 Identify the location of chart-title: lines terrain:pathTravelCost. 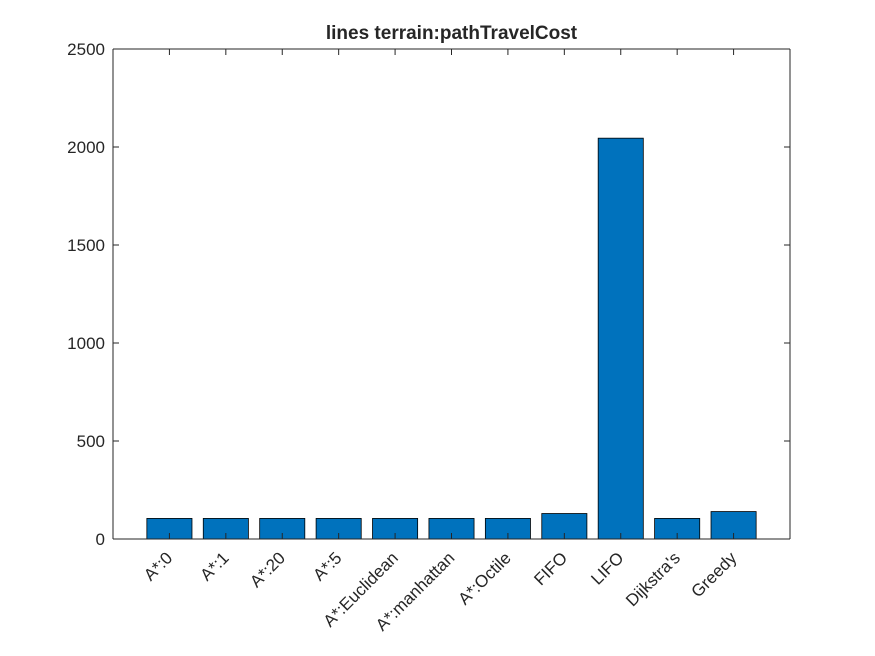
(452, 33).